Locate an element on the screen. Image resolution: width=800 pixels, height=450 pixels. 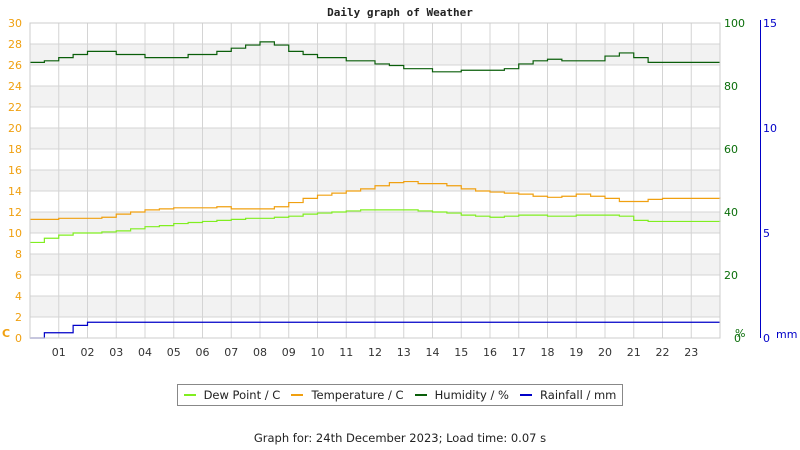
humidity-swatch-icon is located at coordinates (420, 395).